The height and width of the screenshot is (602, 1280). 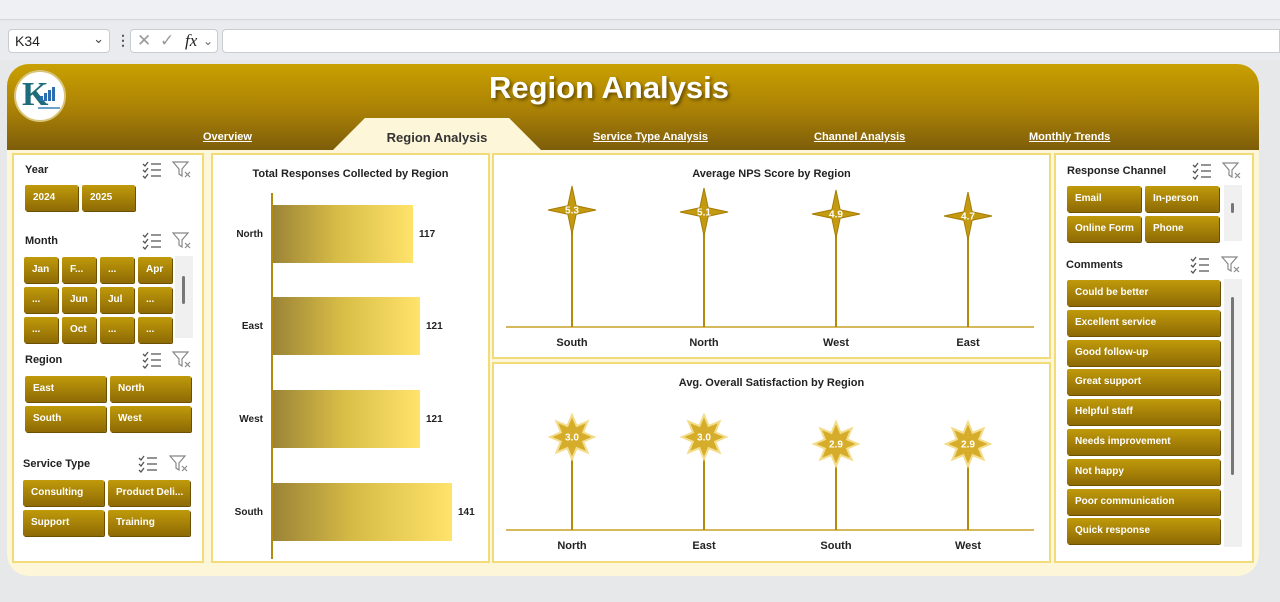 I want to click on data-label: 2.9, so click(x=968, y=445).